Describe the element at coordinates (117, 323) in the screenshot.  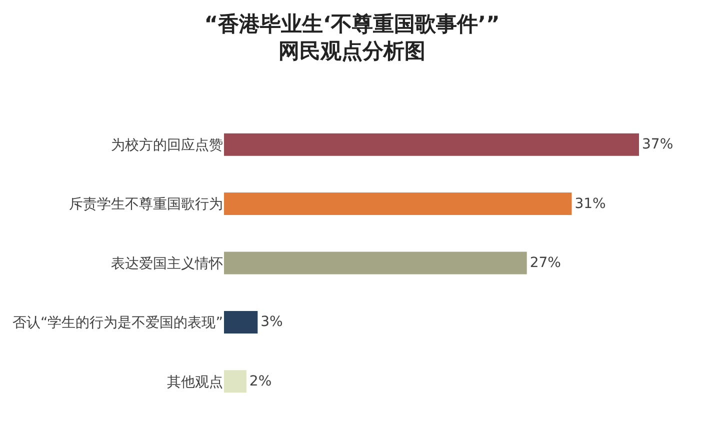
I see `y-tick-label: 否认“学生的行为是不爱国的表现”` at that location.